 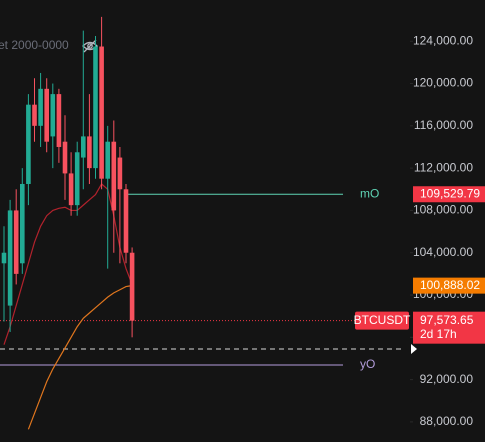 I want to click on price-tag-label: 97,573.65, so click(x=447, y=320).